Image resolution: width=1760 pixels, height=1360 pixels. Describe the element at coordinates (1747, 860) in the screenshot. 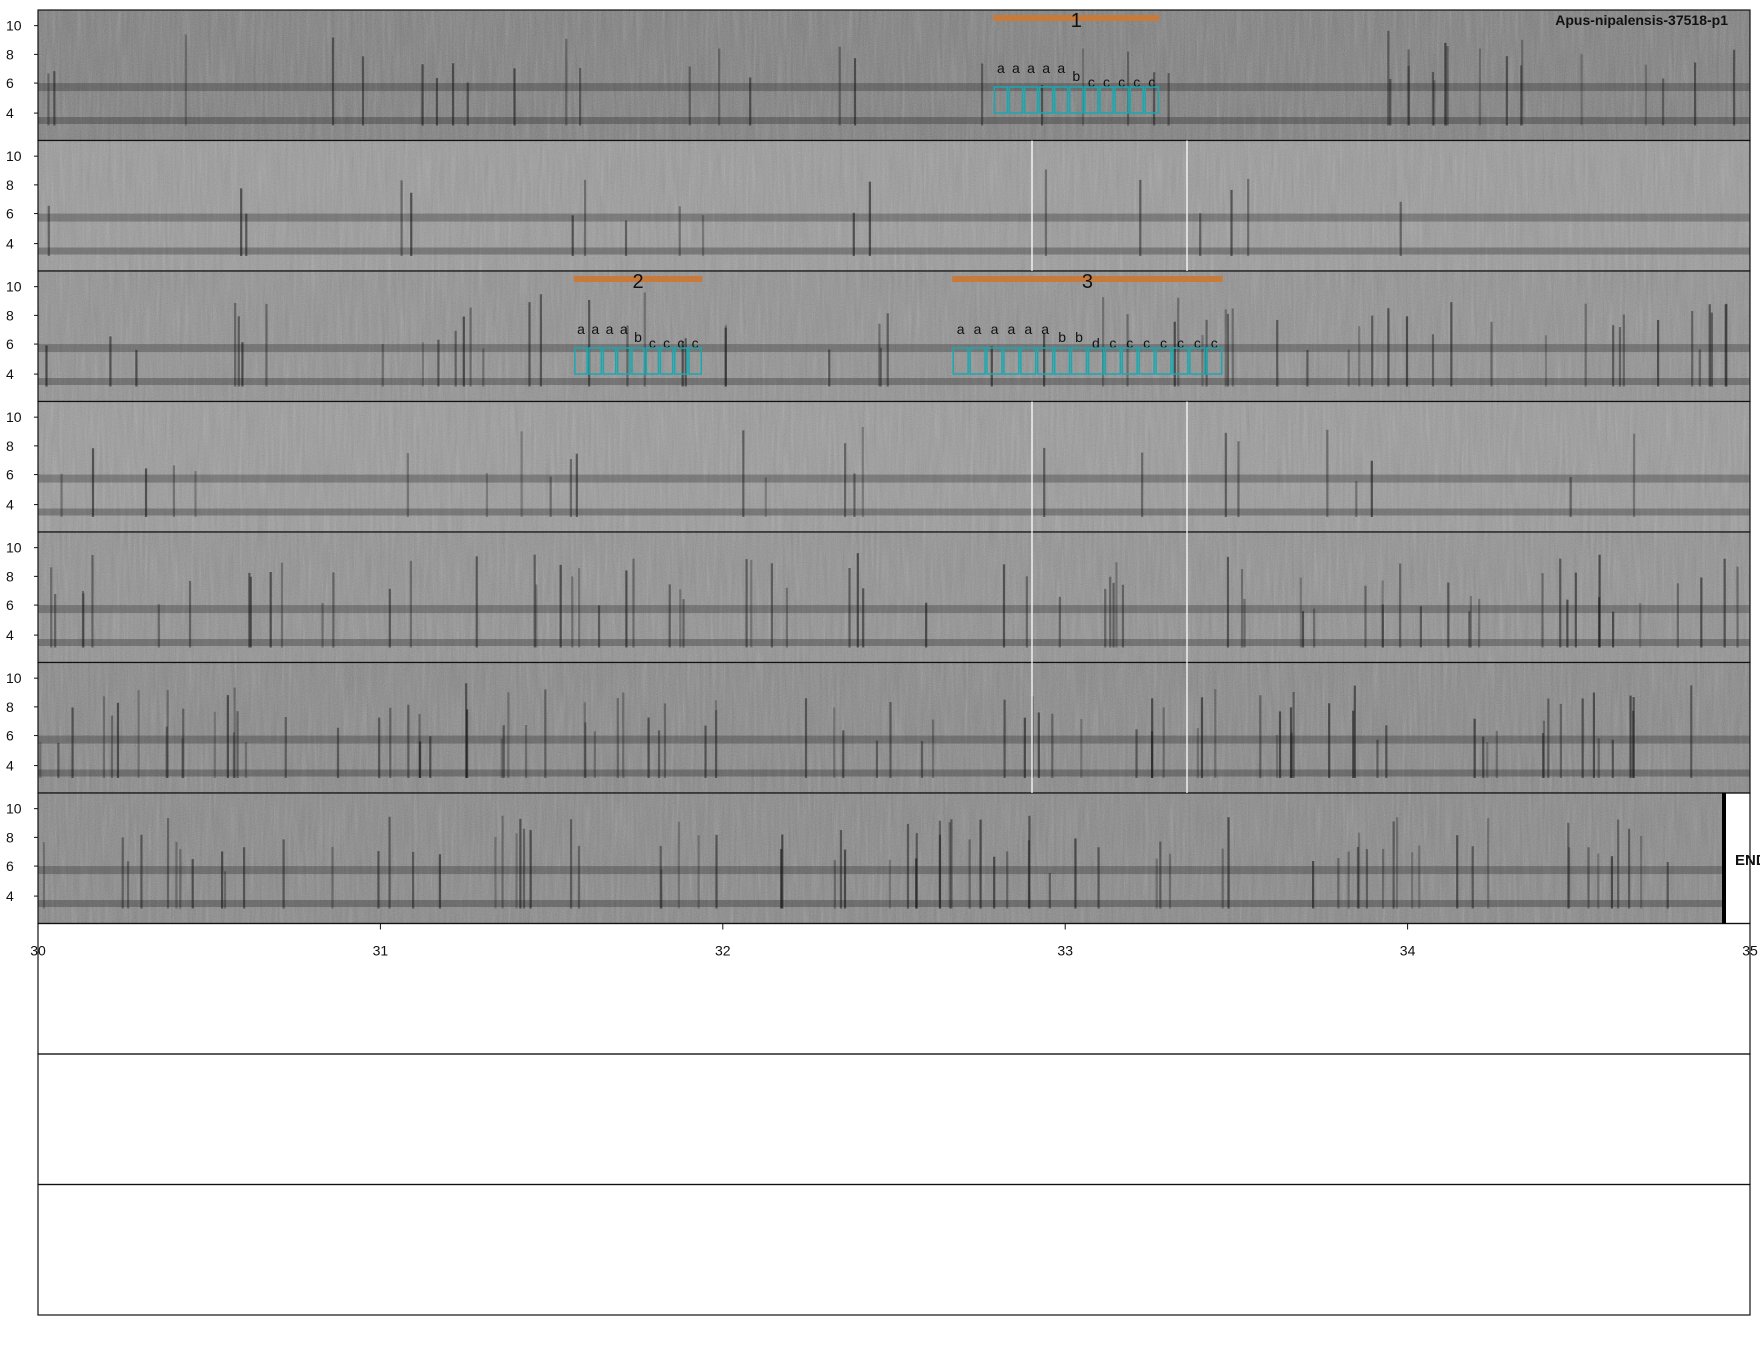

I see `end-marker-label: END` at that location.